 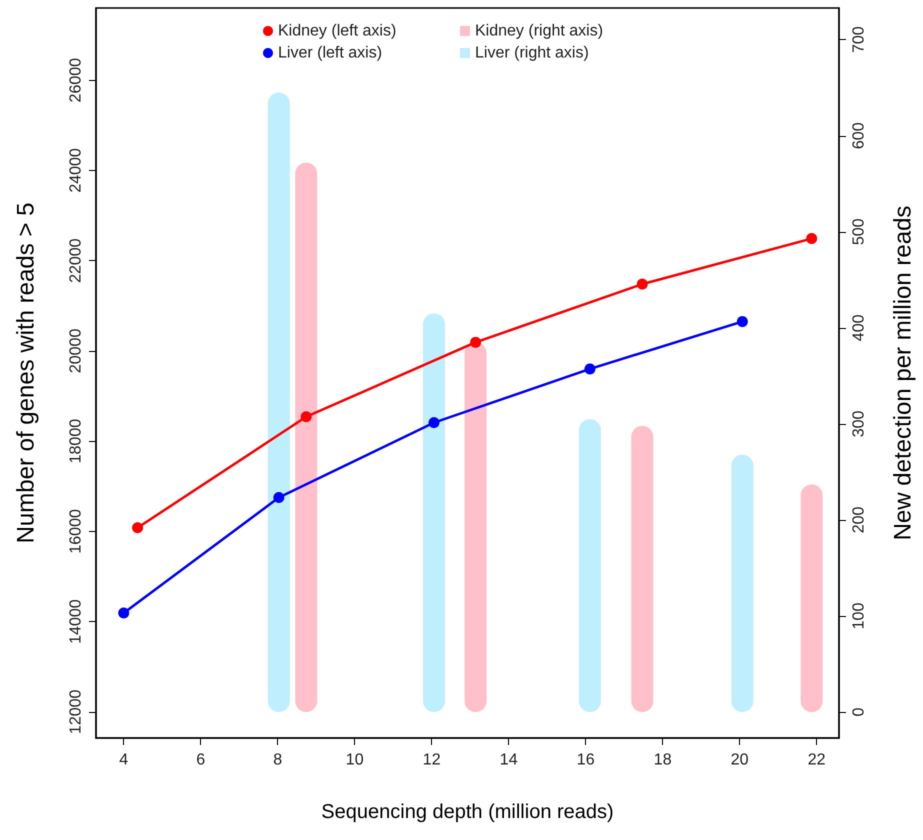 I want to click on x-tick-label: 8, so click(x=277, y=760).